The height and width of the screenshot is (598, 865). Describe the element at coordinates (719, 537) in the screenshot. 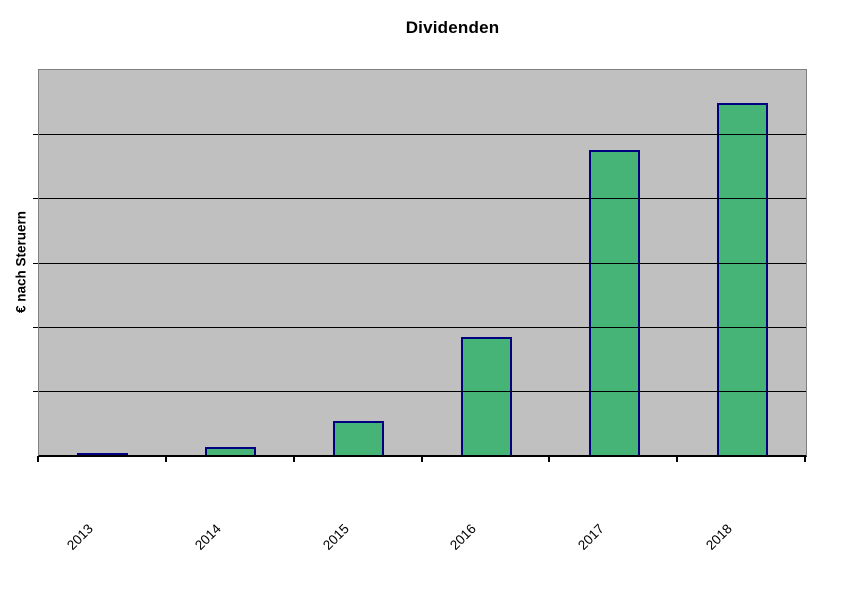

I see `x-axis-label-text: 2018` at that location.